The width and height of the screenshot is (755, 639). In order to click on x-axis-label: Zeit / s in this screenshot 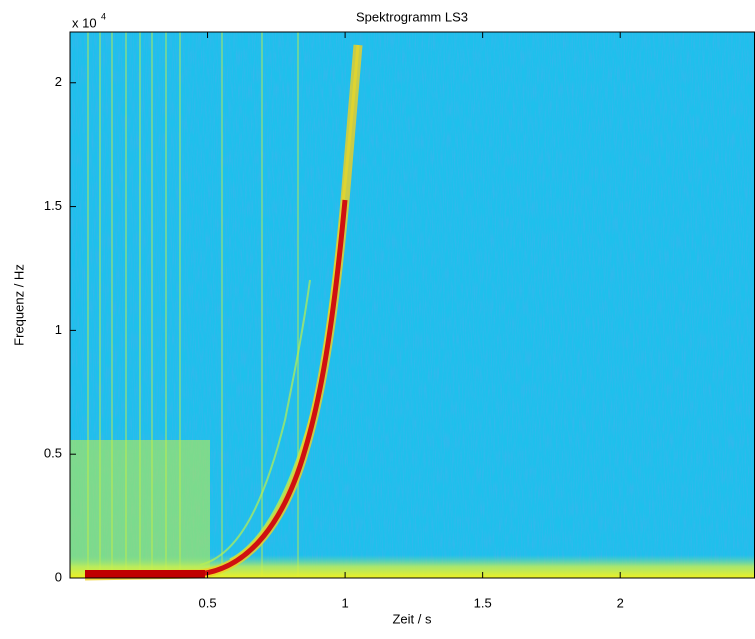, I will do `click(412, 618)`.